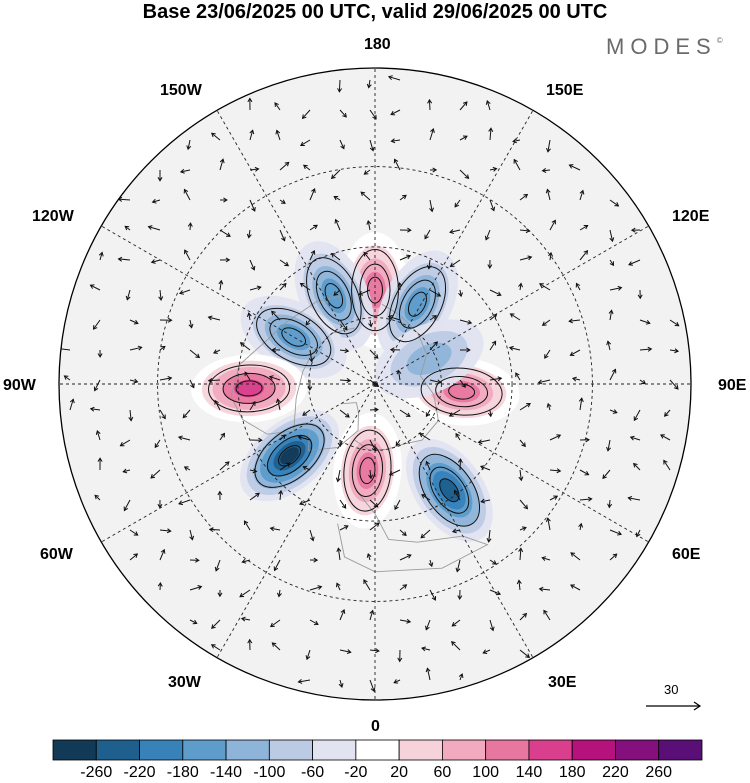 Image resolution: width=750 pixels, height=783 pixels. What do you see at coordinates (333, 295) in the screenshot?
I see `contour-line` at bounding box center [333, 295].